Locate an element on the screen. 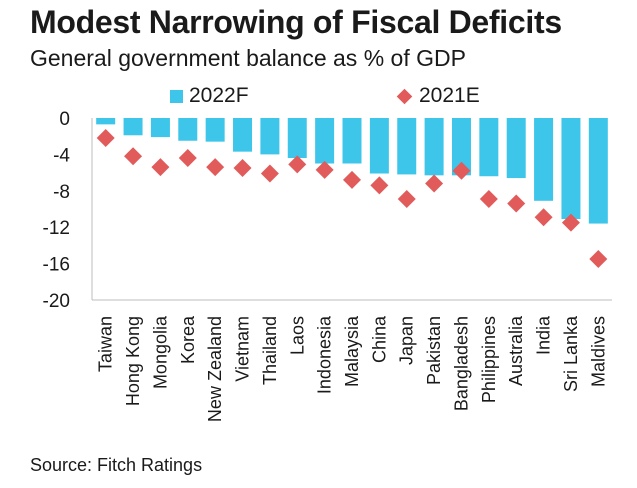 The height and width of the screenshot is (488, 637). source-note: Source: Fitch Ratings is located at coordinates (116, 465).